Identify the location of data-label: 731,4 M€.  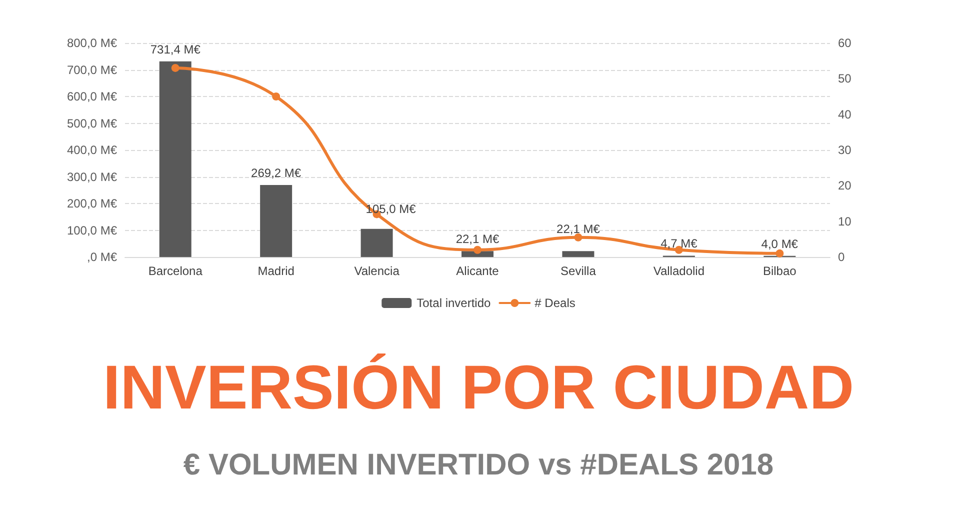
(175, 49).